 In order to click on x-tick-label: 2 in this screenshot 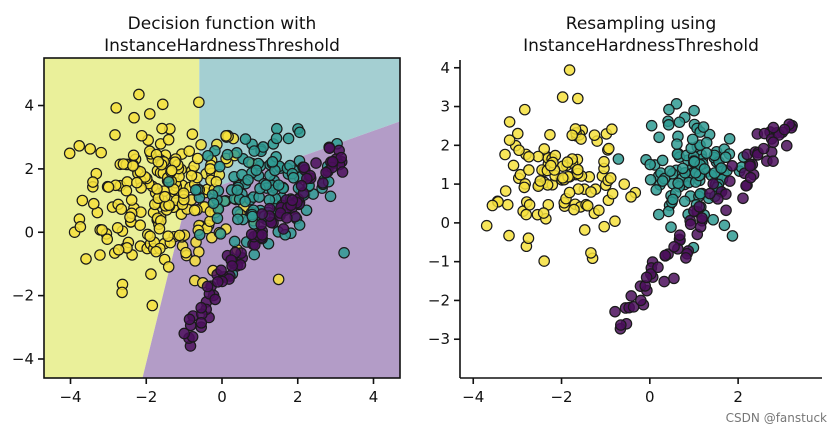, I will do `click(298, 397)`.